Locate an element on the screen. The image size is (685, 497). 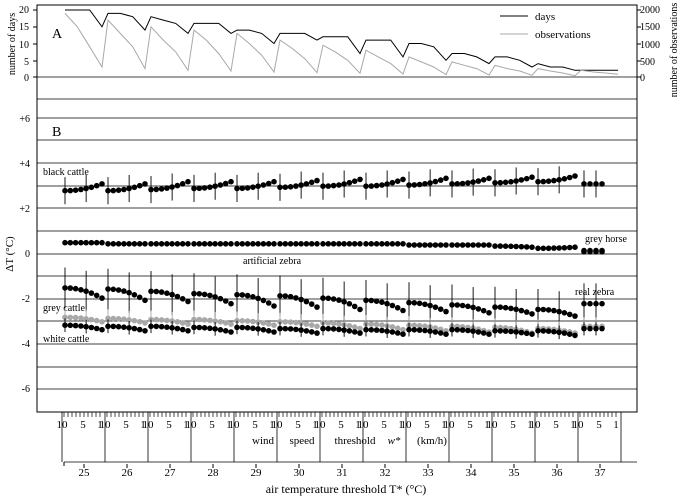
wind-tick-label: 1 is located at coordinates (444, 425).